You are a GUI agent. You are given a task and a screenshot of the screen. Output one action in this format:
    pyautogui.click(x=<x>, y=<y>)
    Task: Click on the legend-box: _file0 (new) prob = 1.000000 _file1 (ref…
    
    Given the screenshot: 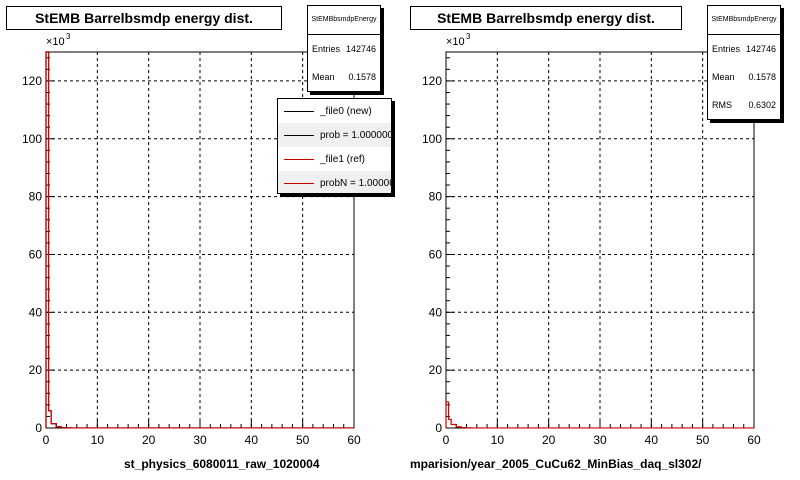 What is the action you would take?
    pyautogui.click(x=334, y=146)
    